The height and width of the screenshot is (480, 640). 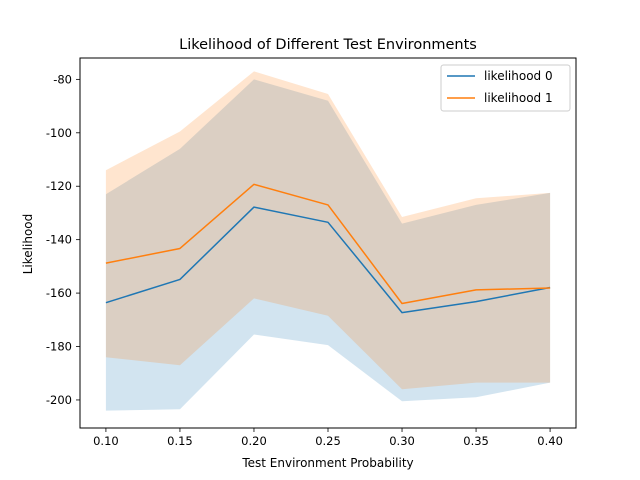 What do you see at coordinates (59, 400) in the screenshot?
I see `y-tick-label: -200` at bounding box center [59, 400].